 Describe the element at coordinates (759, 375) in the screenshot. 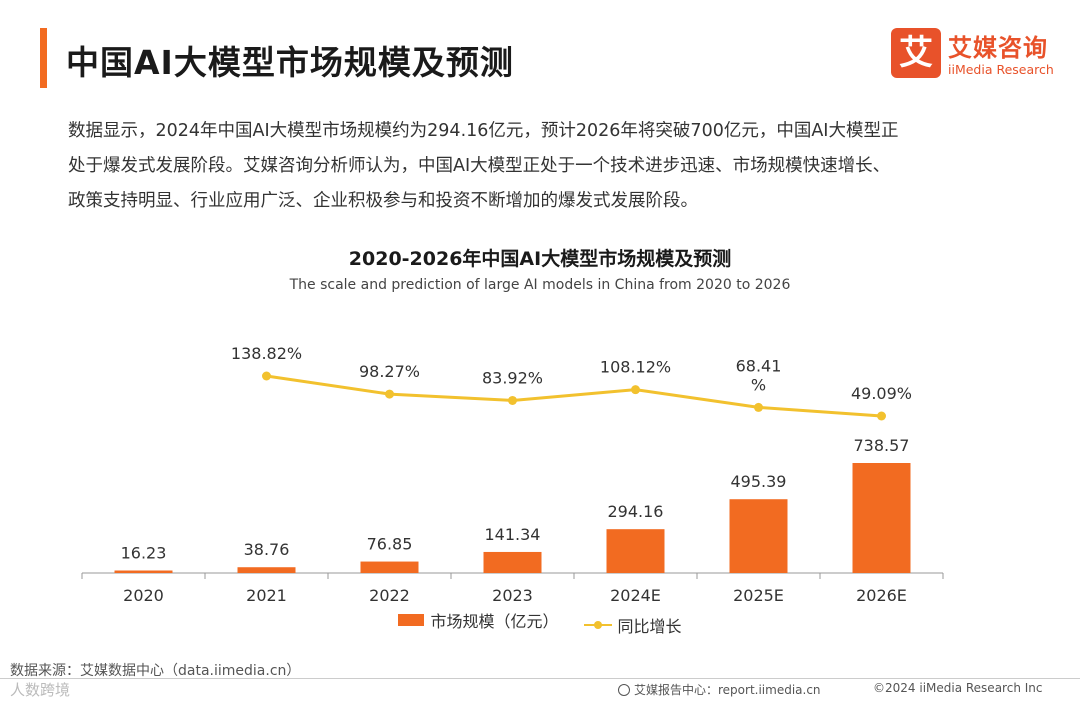

I see `growth-rate-label: 68.41%` at that location.